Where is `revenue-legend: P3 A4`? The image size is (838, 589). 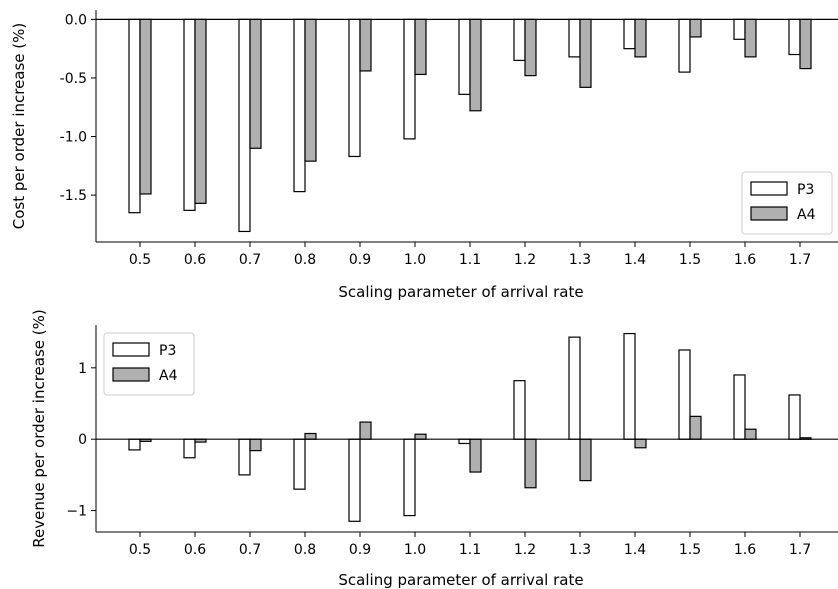 revenue-legend: P3 A4 is located at coordinates (149, 364).